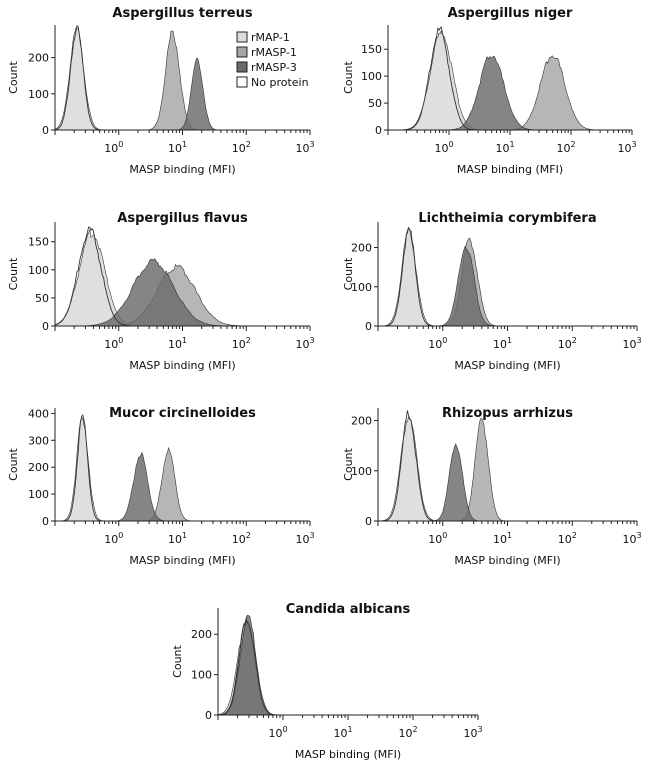  I want to click on legend-label: No protein, so click(280, 82).